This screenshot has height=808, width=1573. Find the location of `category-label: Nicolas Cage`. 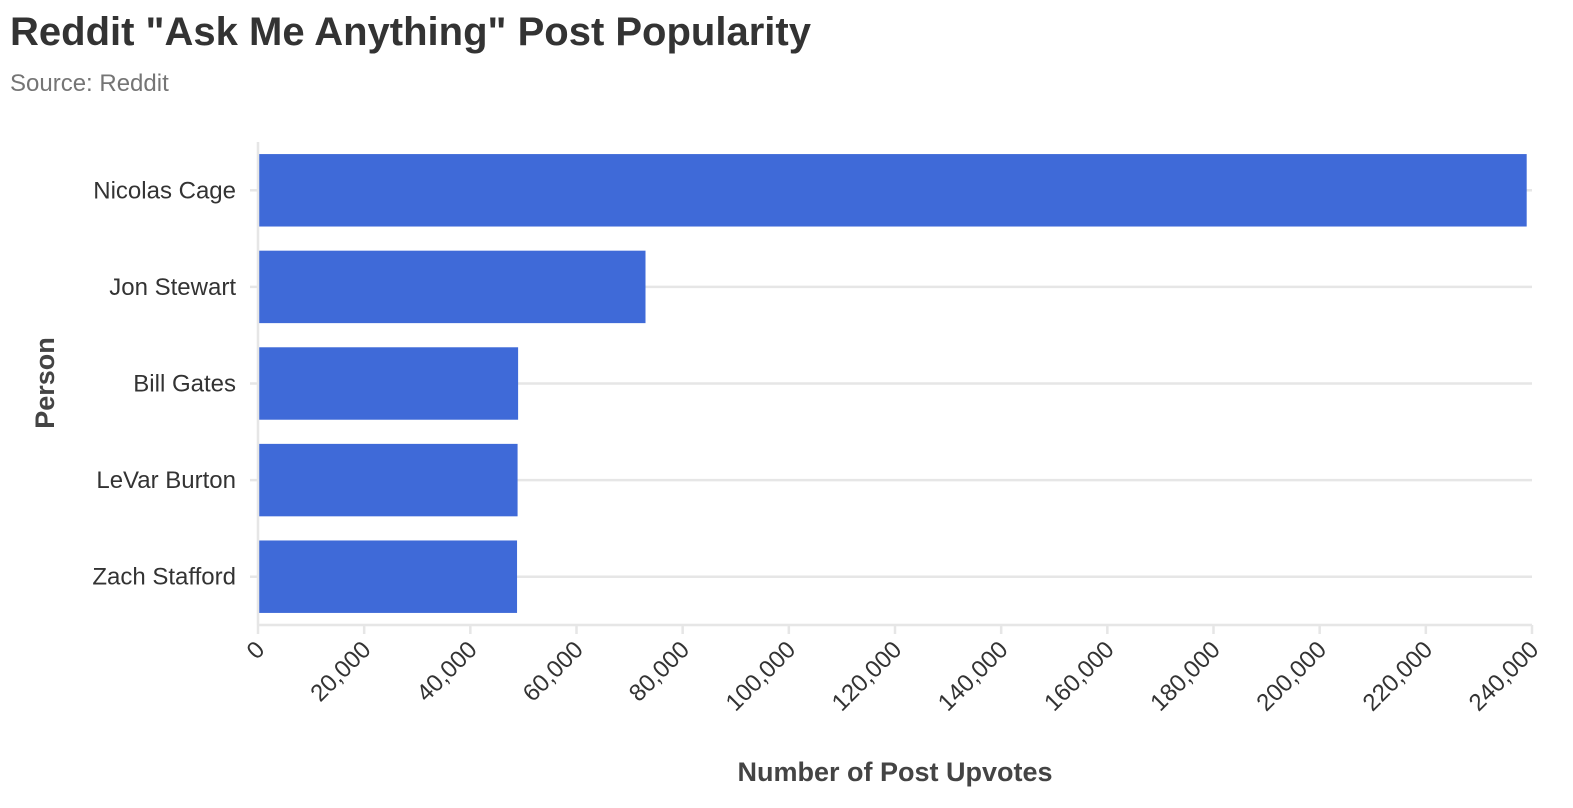

category-label: Nicolas Cage is located at coordinates (164, 190).